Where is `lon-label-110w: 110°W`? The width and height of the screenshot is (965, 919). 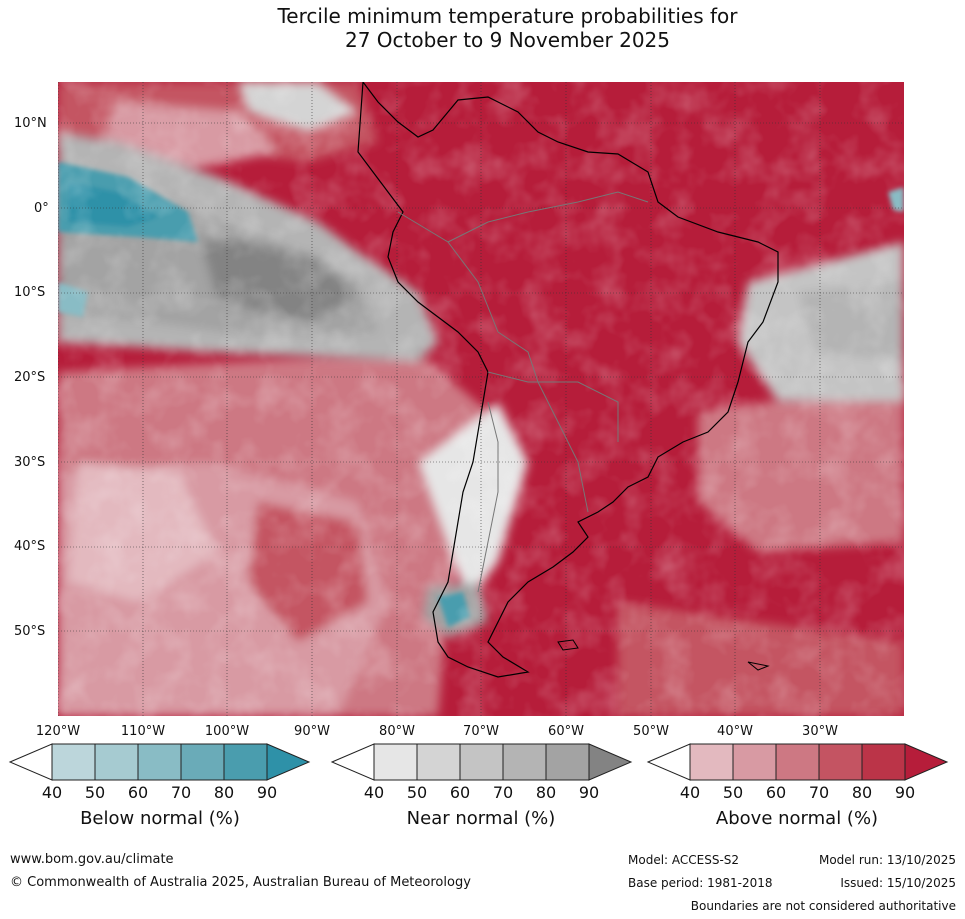 lon-label-110w: 110°W is located at coordinates (143, 731).